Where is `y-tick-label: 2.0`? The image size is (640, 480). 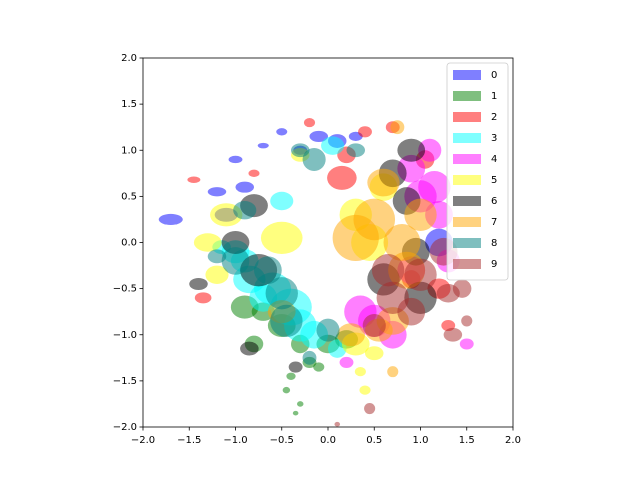
y-tick-label: 2.0 is located at coordinates (129, 58).